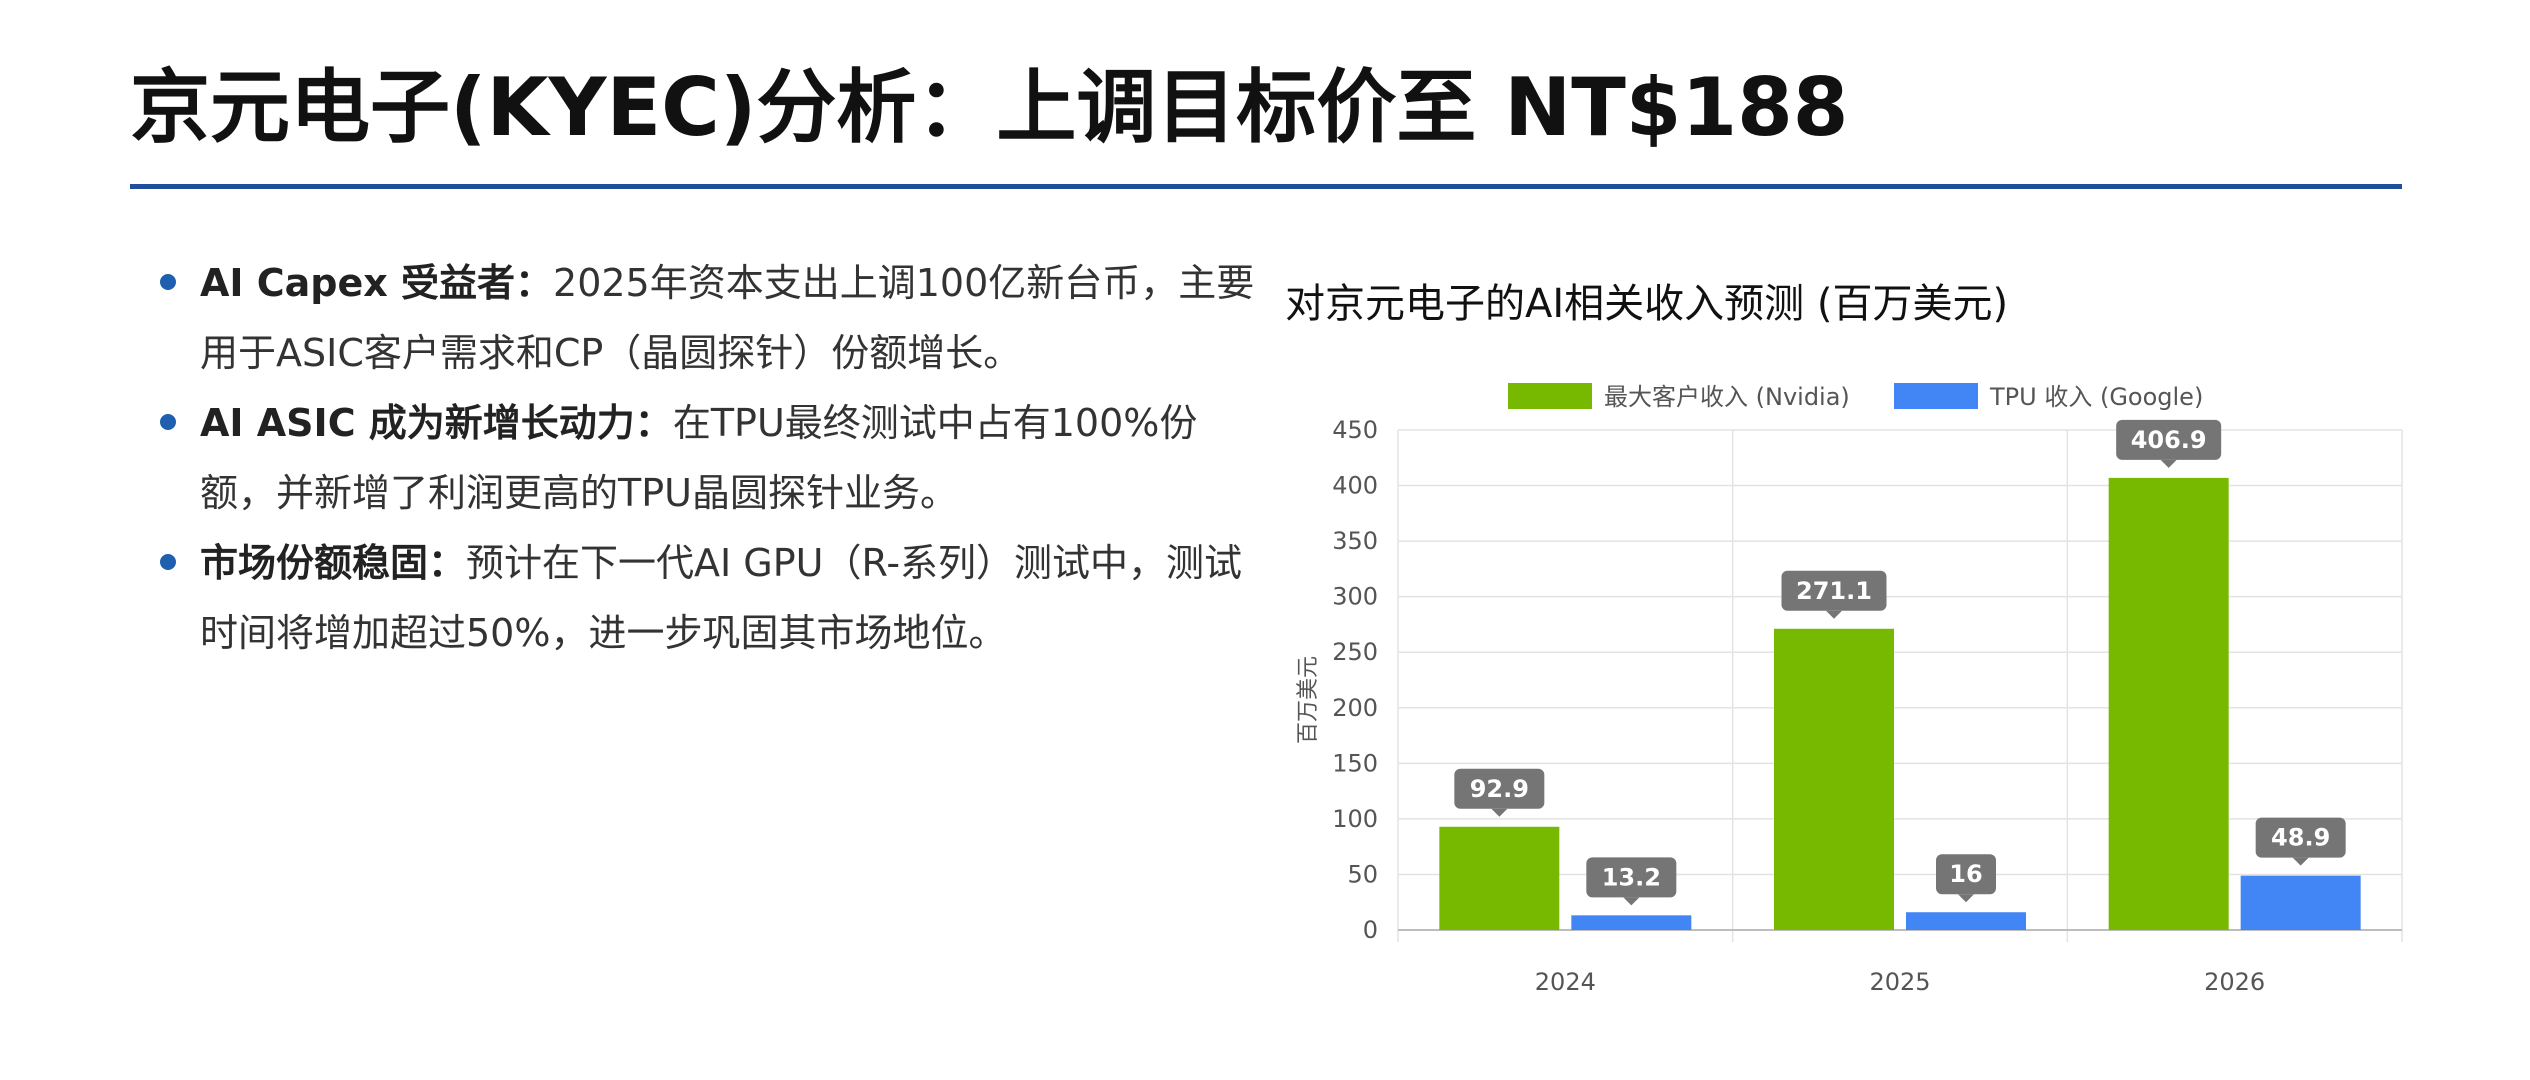 This screenshot has height=1080, width=2530. I want to click on legend-label-google: TPU 收入 (Google), so click(2096, 397).